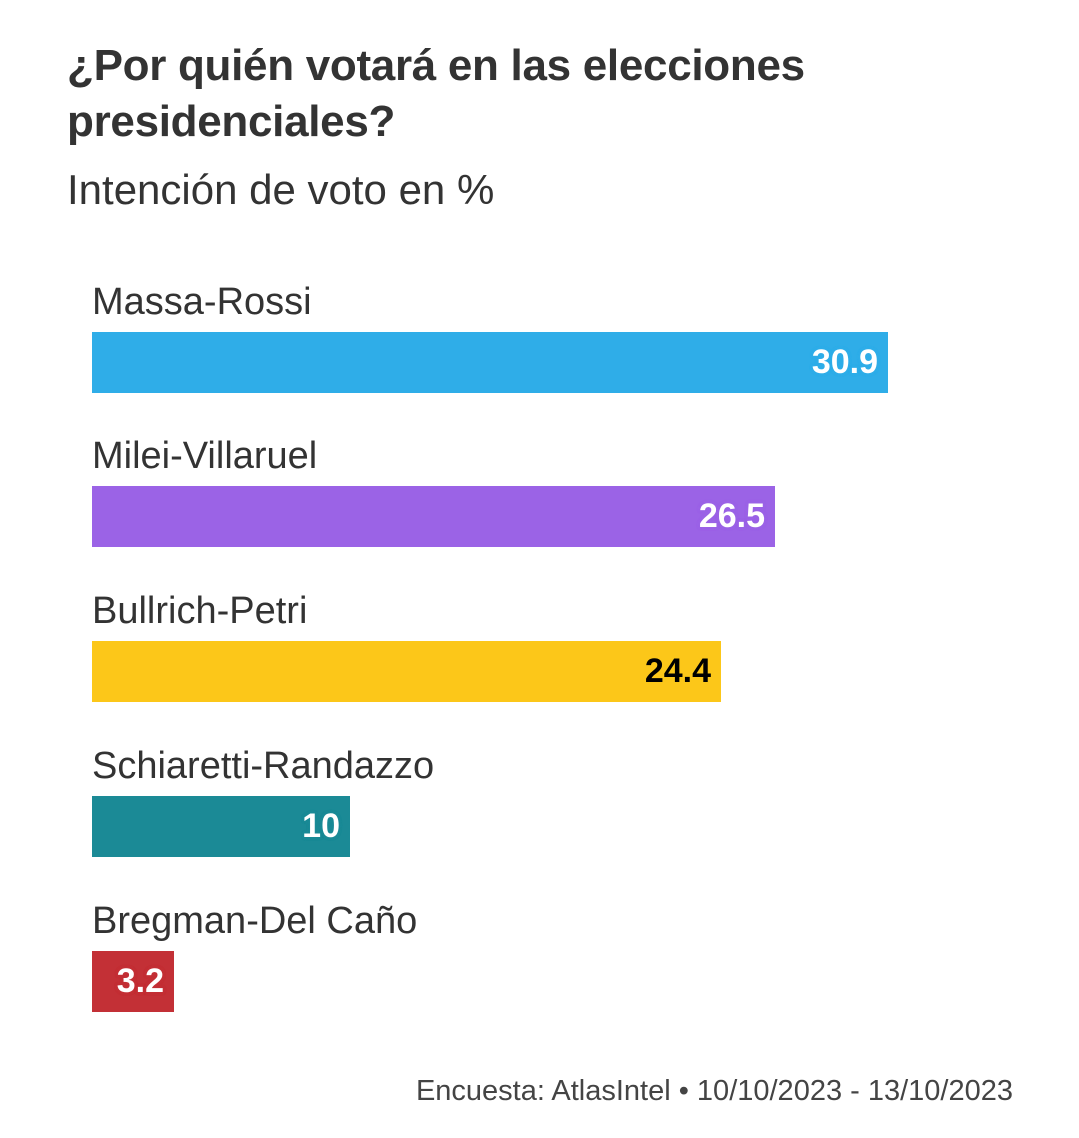  I want to click on bar-label: Bullrich-Petri, so click(200, 611).